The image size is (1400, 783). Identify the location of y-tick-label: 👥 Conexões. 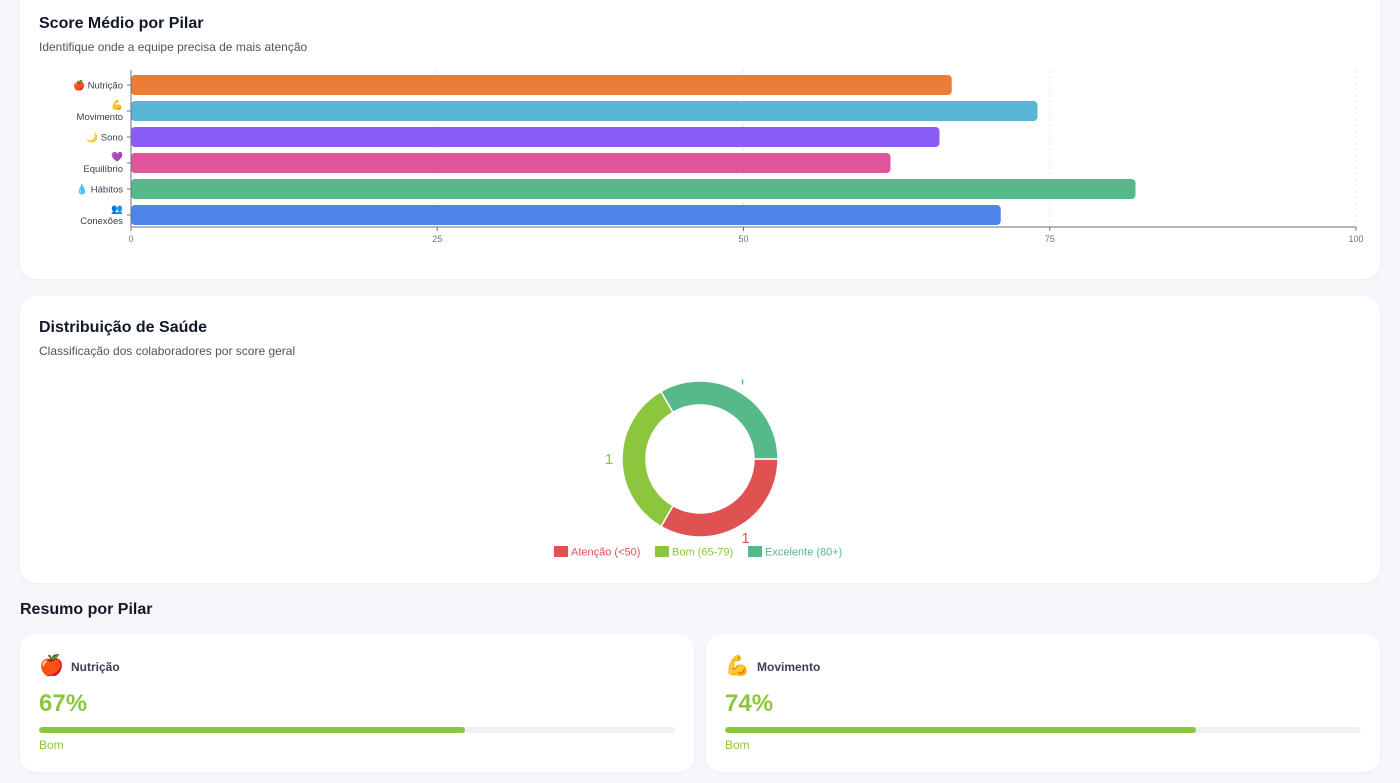
(101, 215).